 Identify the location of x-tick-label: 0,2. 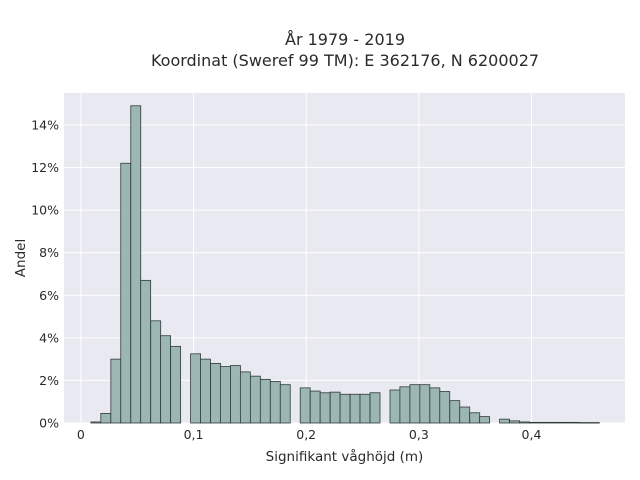
(306, 434).